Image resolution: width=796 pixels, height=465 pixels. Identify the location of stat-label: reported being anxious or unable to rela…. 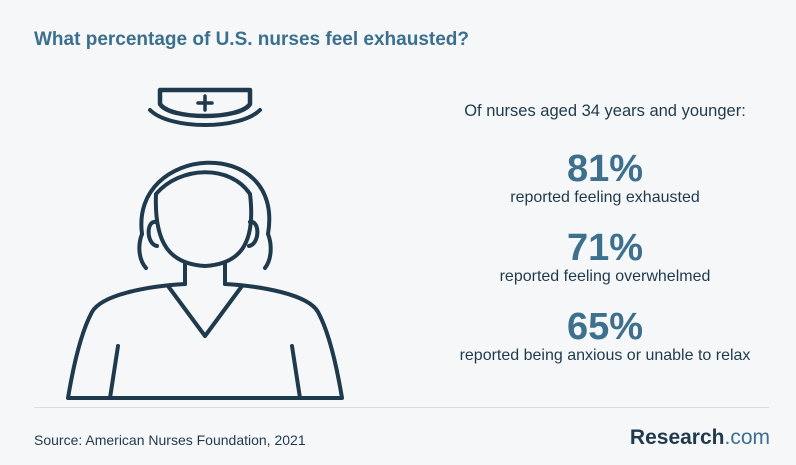
(605, 355).